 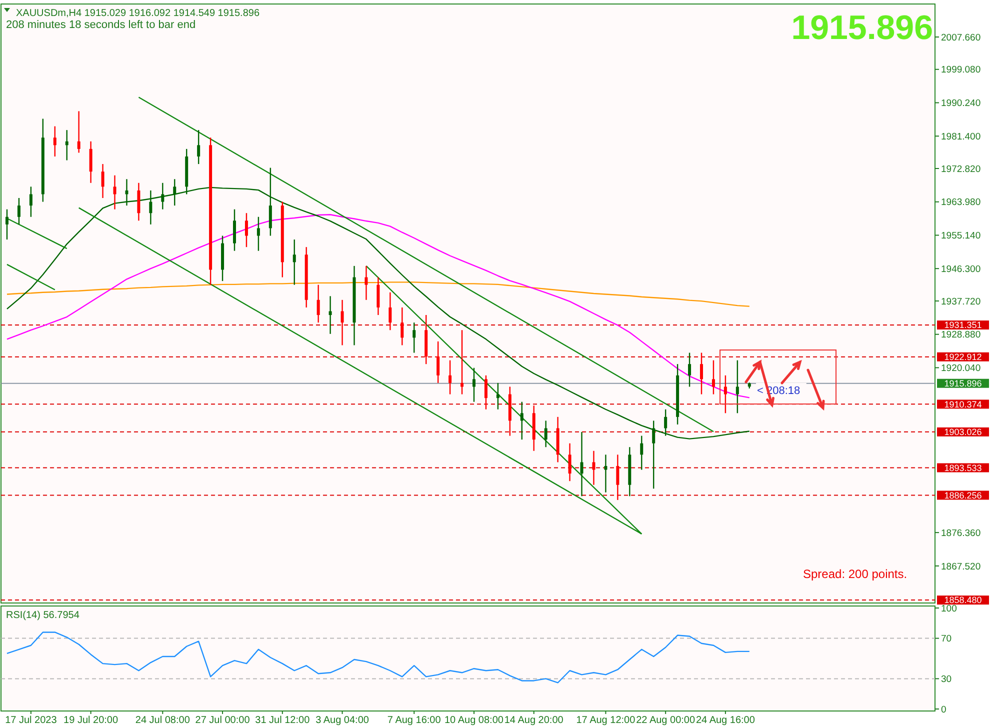 I want to click on ref-line-label: 1886.256, so click(x=963, y=495).